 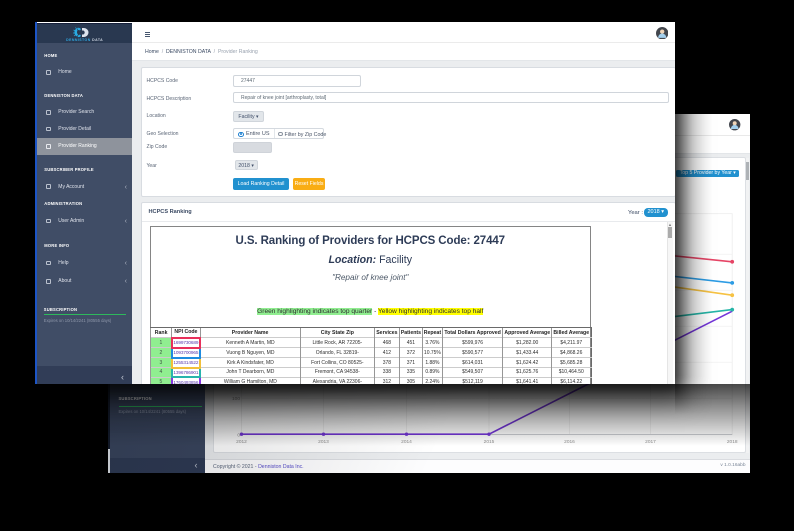 What do you see at coordinates (236, 399) in the screenshot?
I see `svg-text: 100` at bounding box center [236, 399].